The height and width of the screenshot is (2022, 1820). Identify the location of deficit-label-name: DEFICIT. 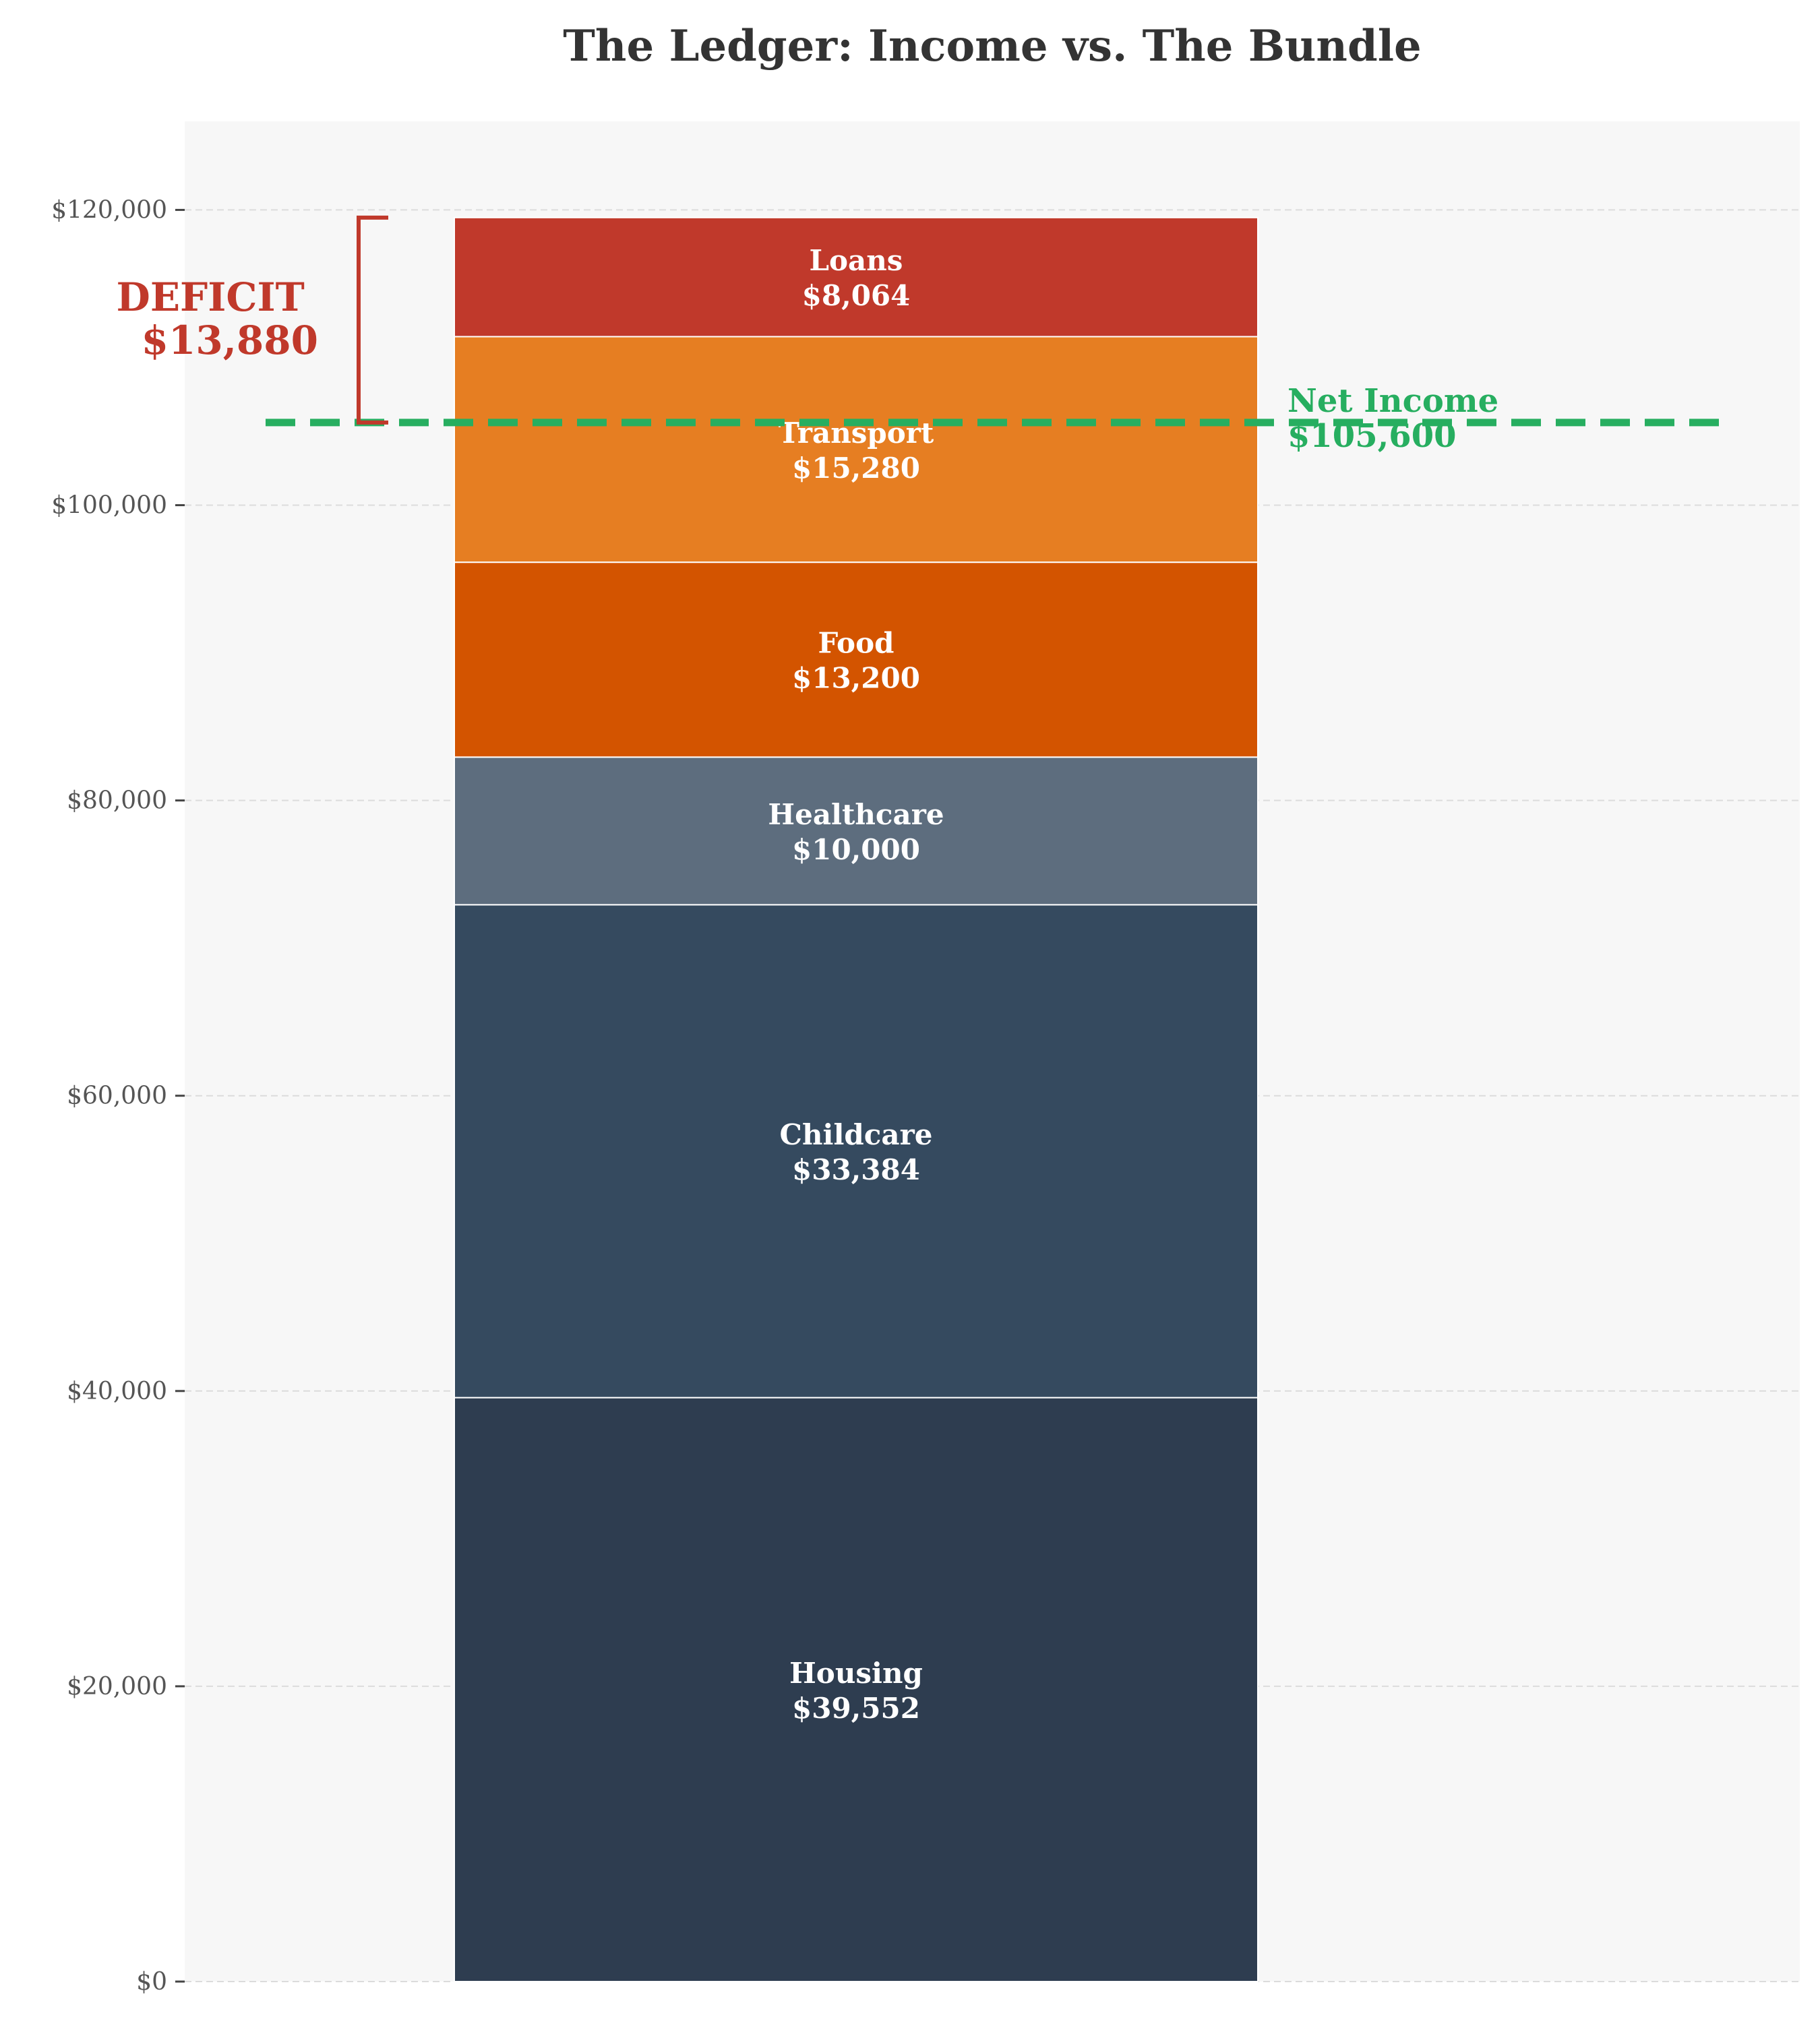
(211, 297).